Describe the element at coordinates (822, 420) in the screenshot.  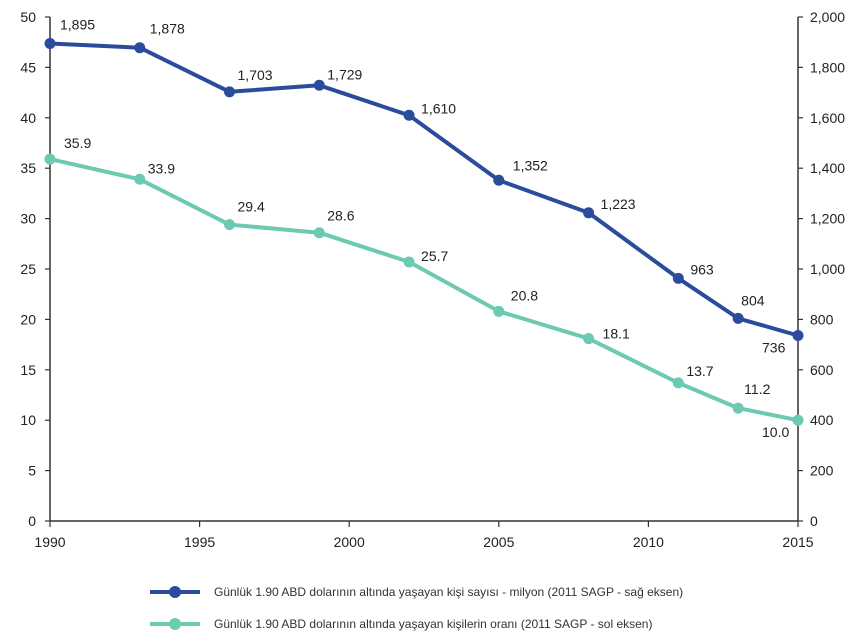
I see `right-tick-label: 400` at that location.